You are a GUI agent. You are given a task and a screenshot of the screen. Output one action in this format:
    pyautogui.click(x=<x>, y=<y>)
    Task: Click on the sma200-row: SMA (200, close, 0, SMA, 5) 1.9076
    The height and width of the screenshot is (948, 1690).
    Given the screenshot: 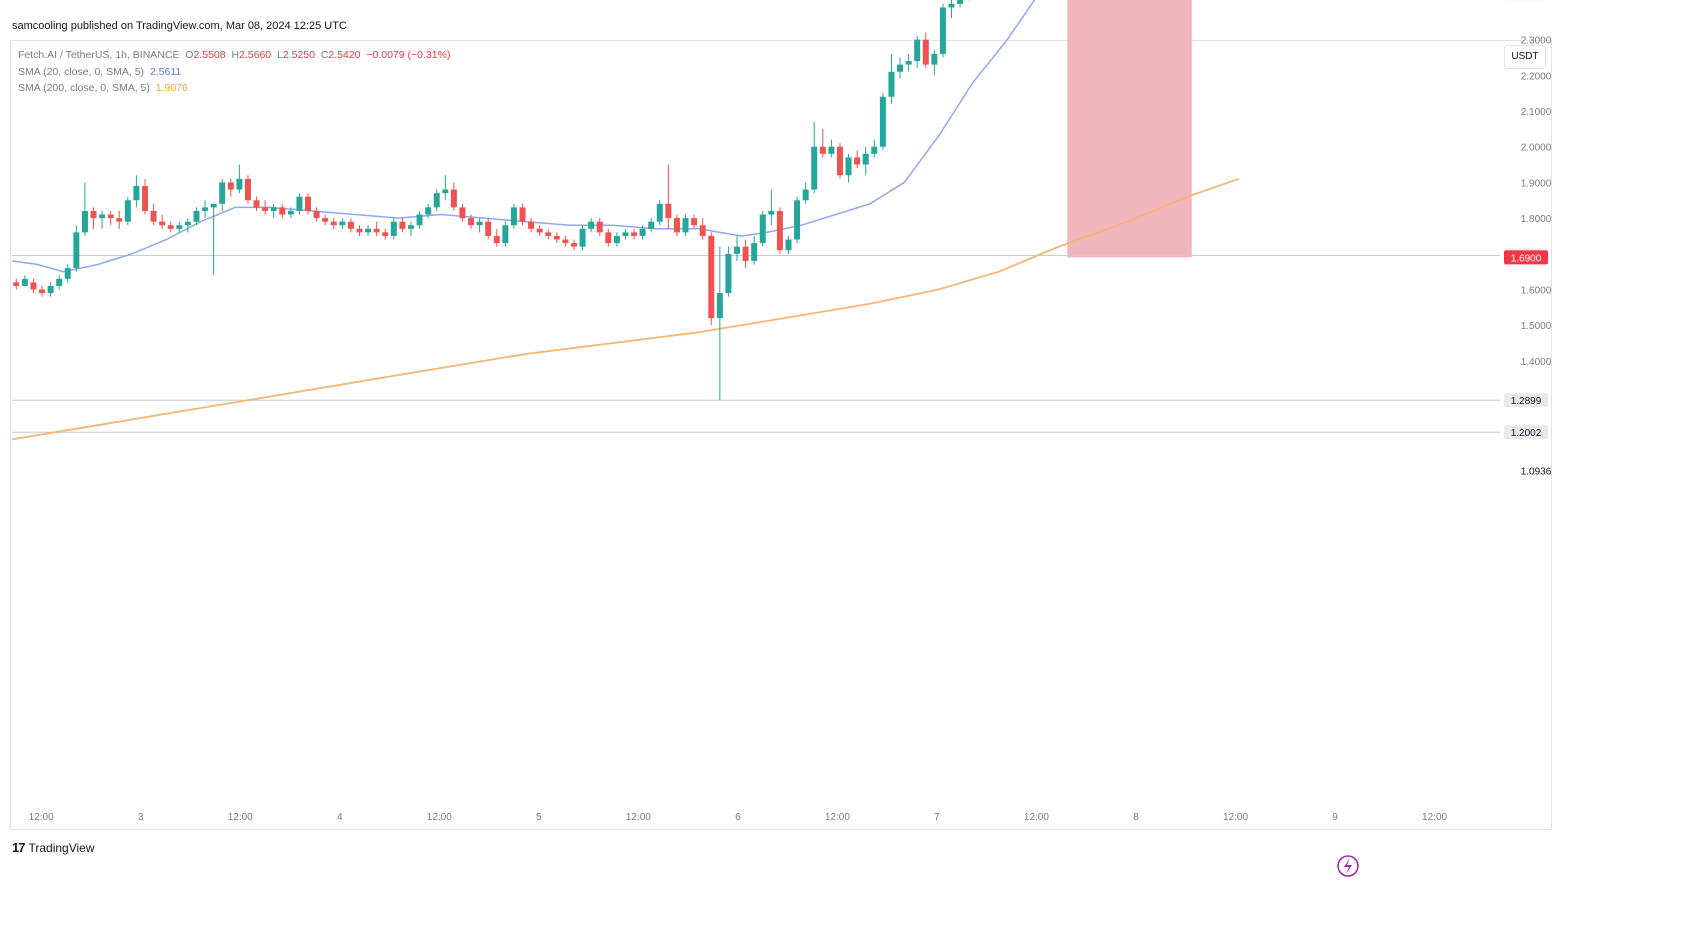 What is the action you would take?
    pyautogui.click(x=234, y=88)
    